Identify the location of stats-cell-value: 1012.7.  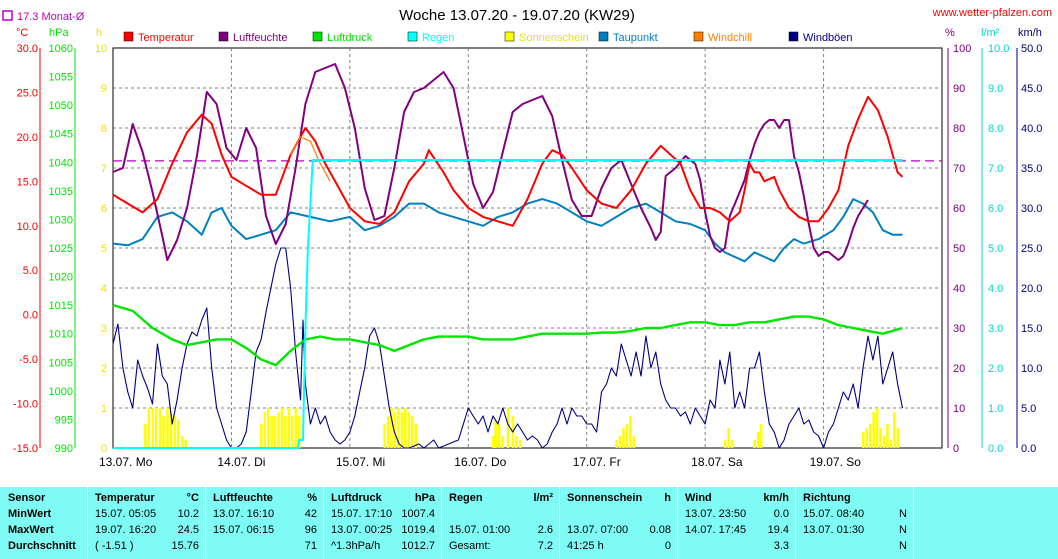
(418, 546).